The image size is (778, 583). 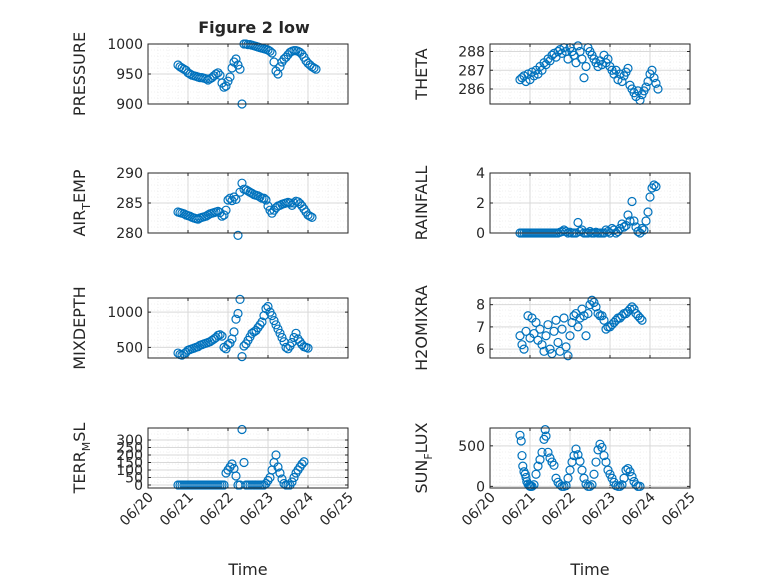 What do you see at coordinates (129, 174) in the screenshot?
I see `y-tick-label: 290` at bounding box center [129, 174].